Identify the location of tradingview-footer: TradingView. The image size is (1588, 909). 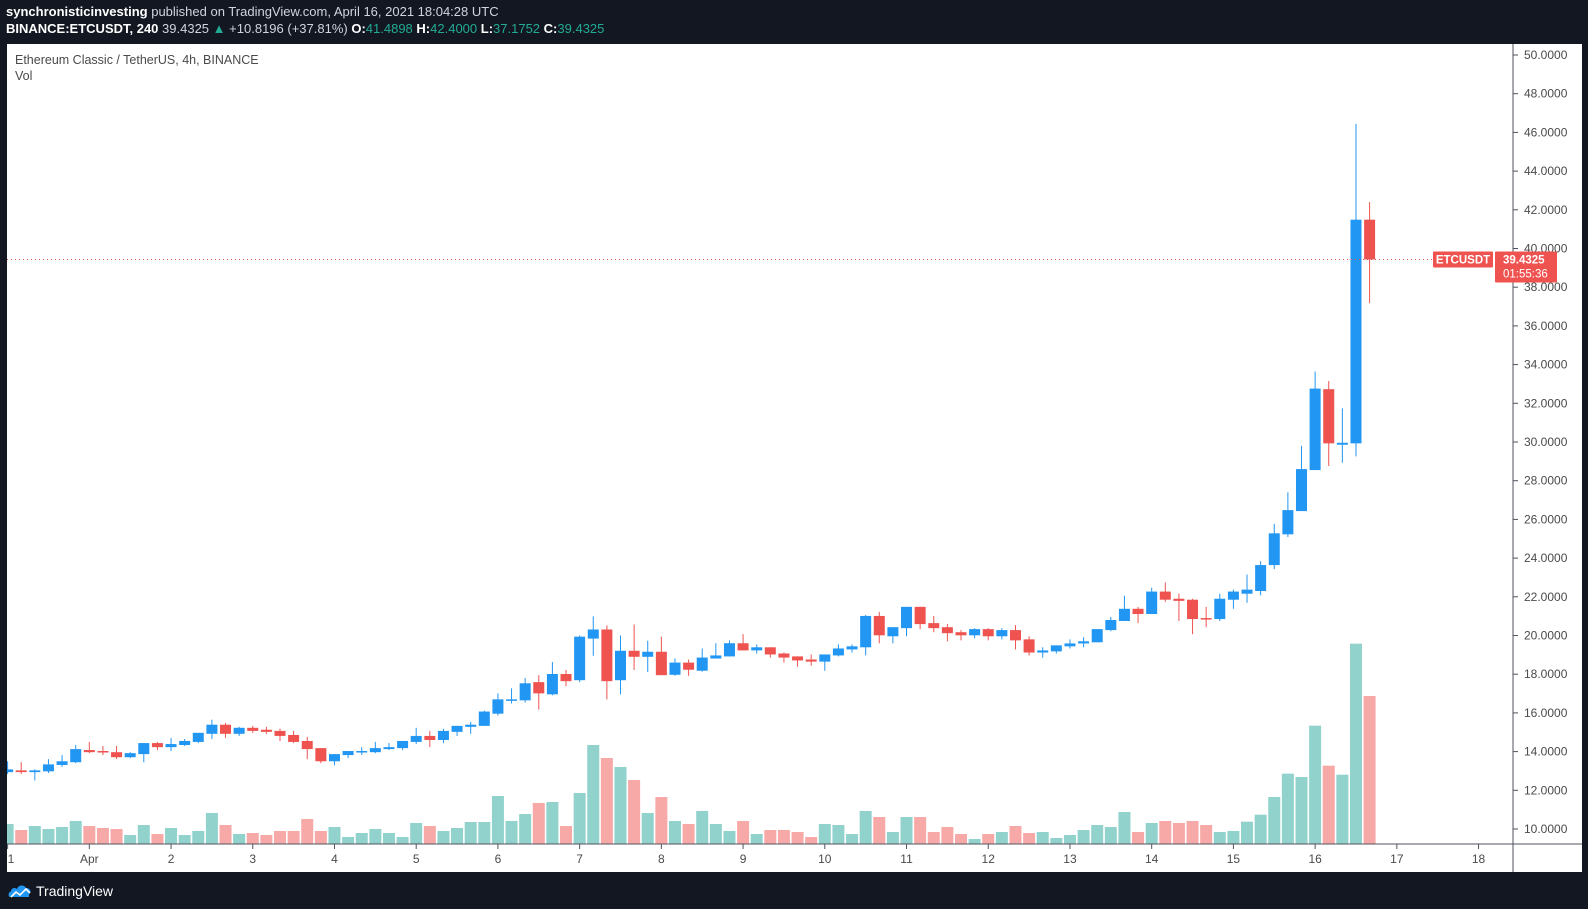
(60, 890).